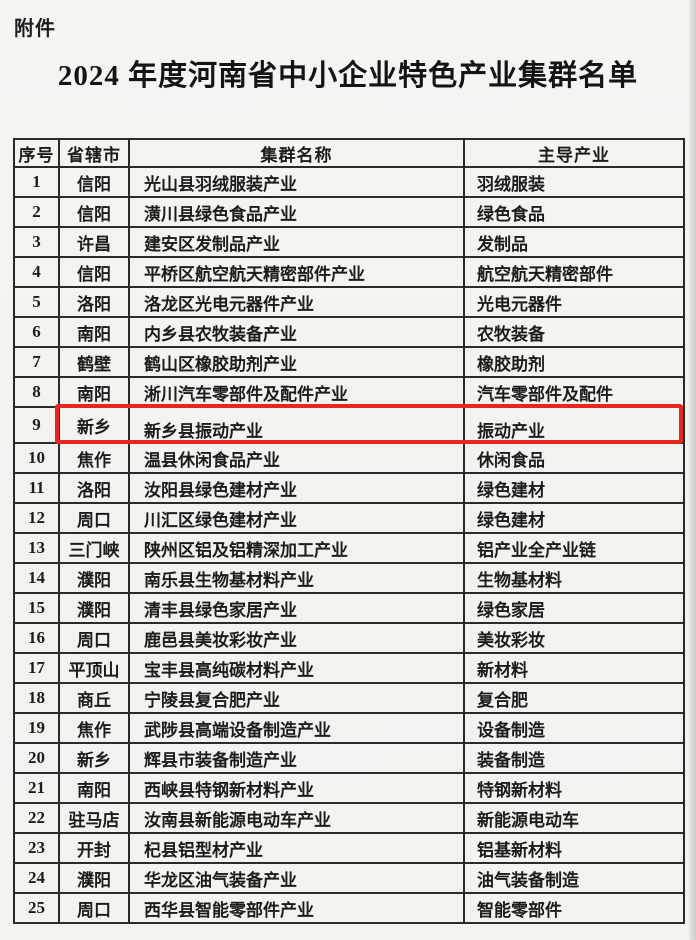  What do you see at coordinates (574, 788) in the screenshot?
I see `table-cell: 特钢新材料` at bounding box center [574, 788].